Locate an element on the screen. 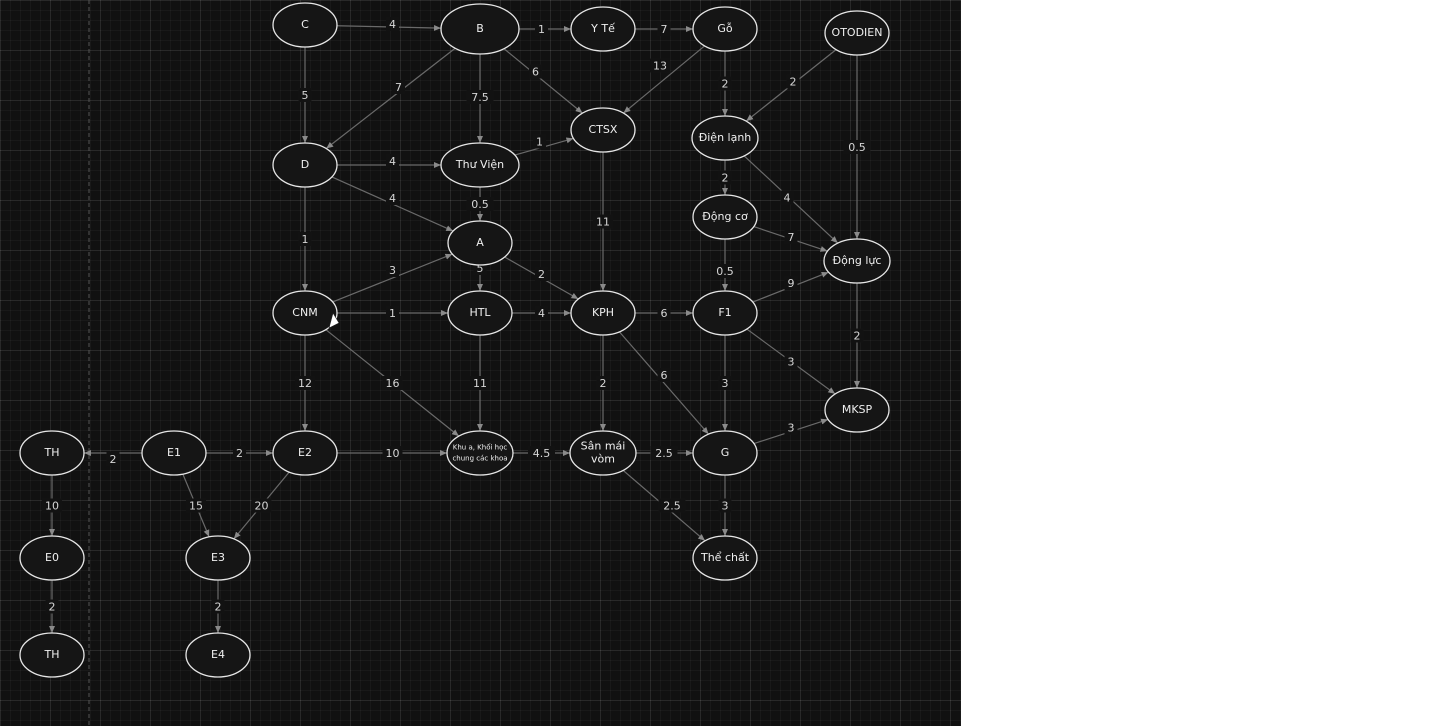 The height and width of the screenshot is (726, 1429). edge-d-thuvien: 4 is located at coordinates (385, 161).